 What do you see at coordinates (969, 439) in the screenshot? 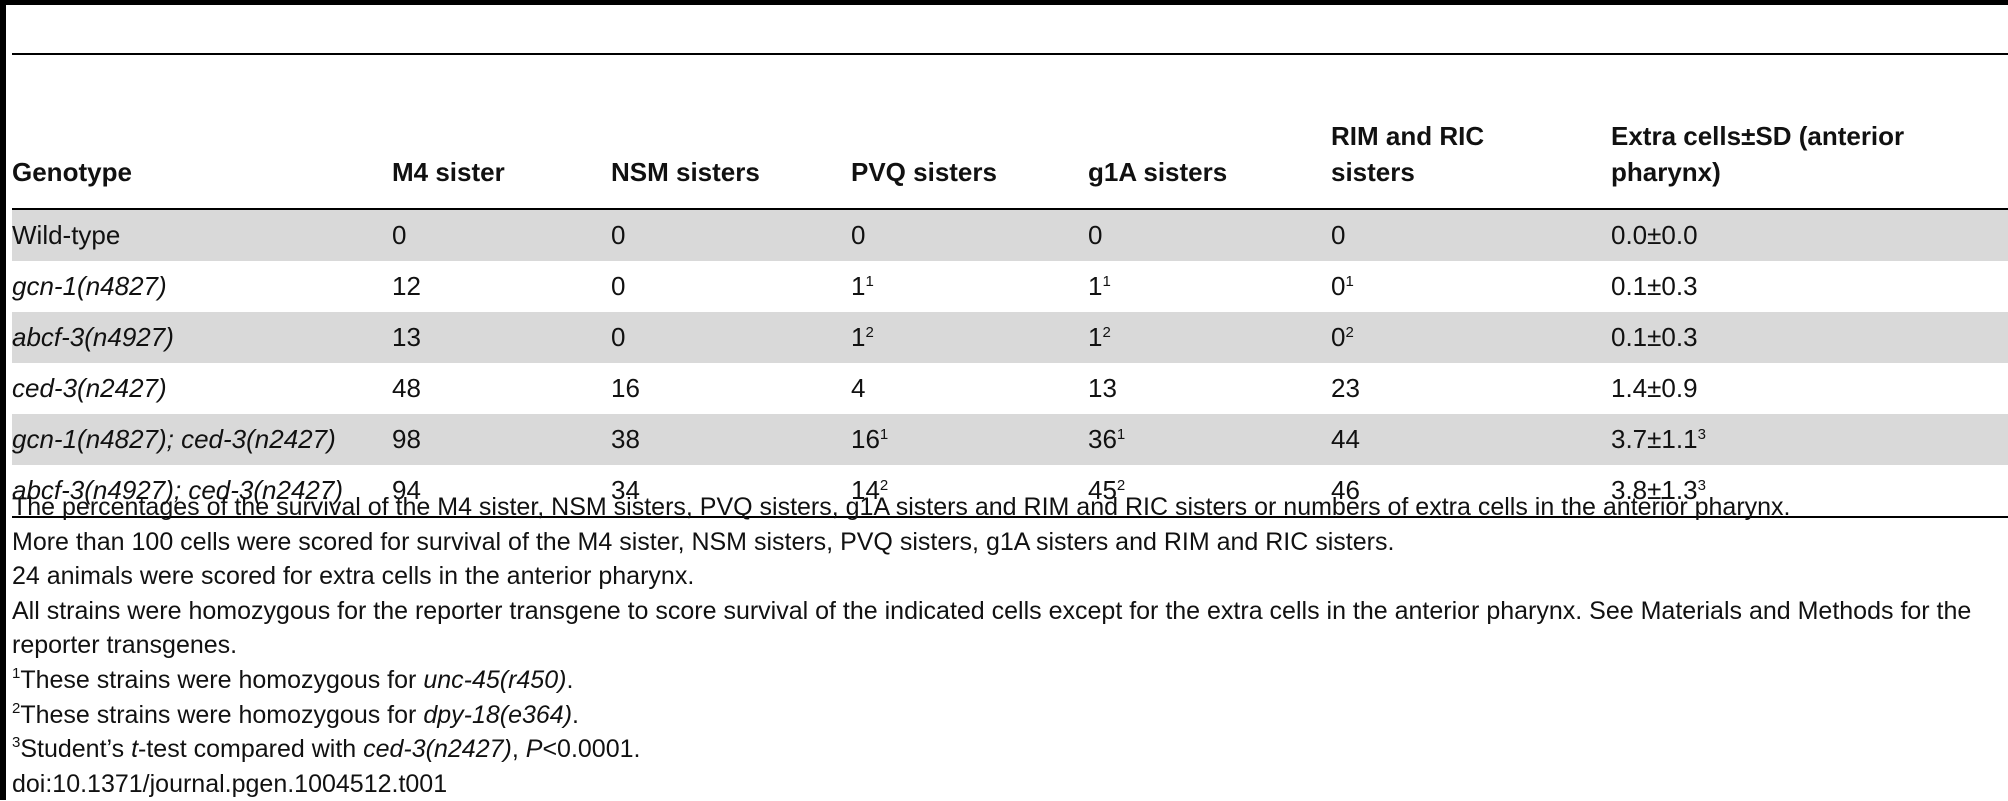
I see `cell-pvq: 161` at bounding box center [969, 439].